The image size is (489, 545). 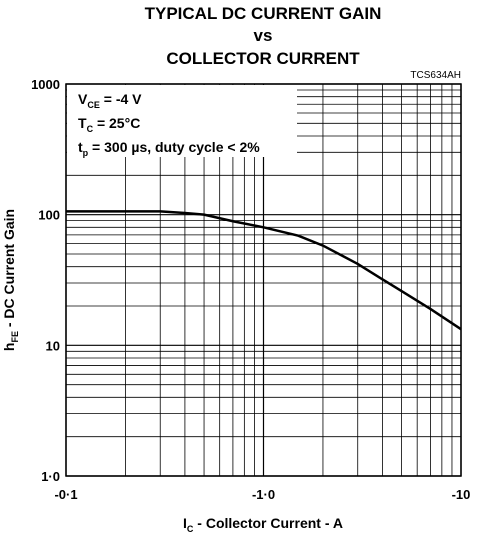 I want to click on annotation-symbol: V, so click(x=83, y=99).